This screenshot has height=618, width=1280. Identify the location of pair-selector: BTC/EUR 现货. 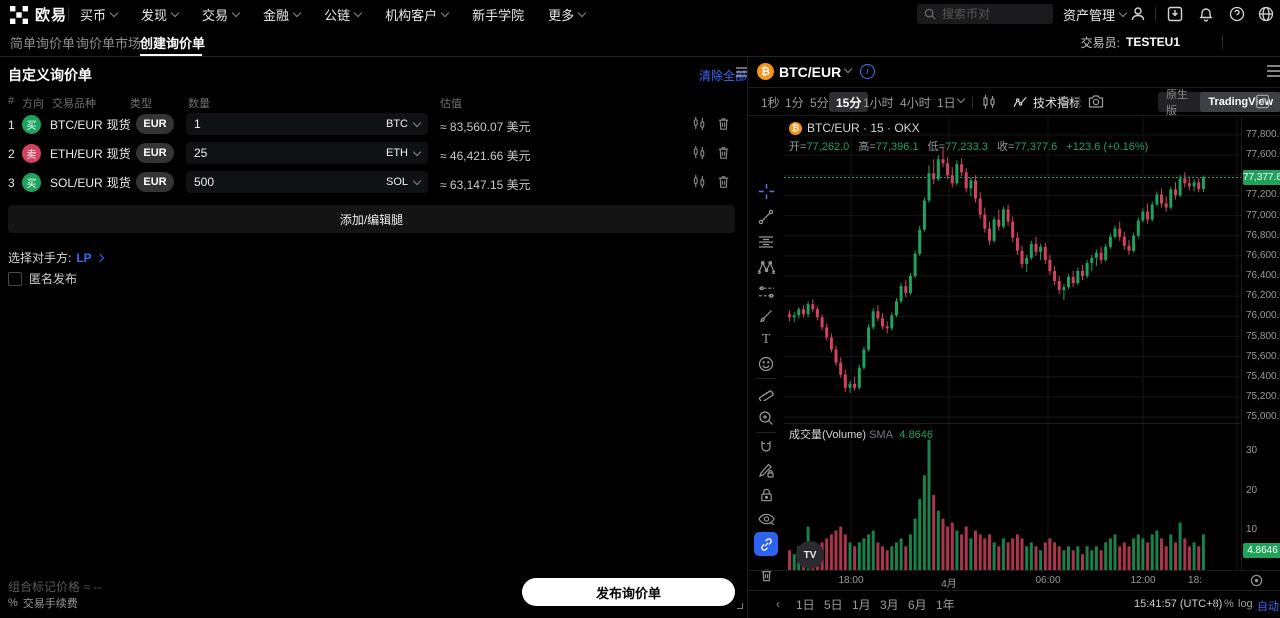
(98, 124).